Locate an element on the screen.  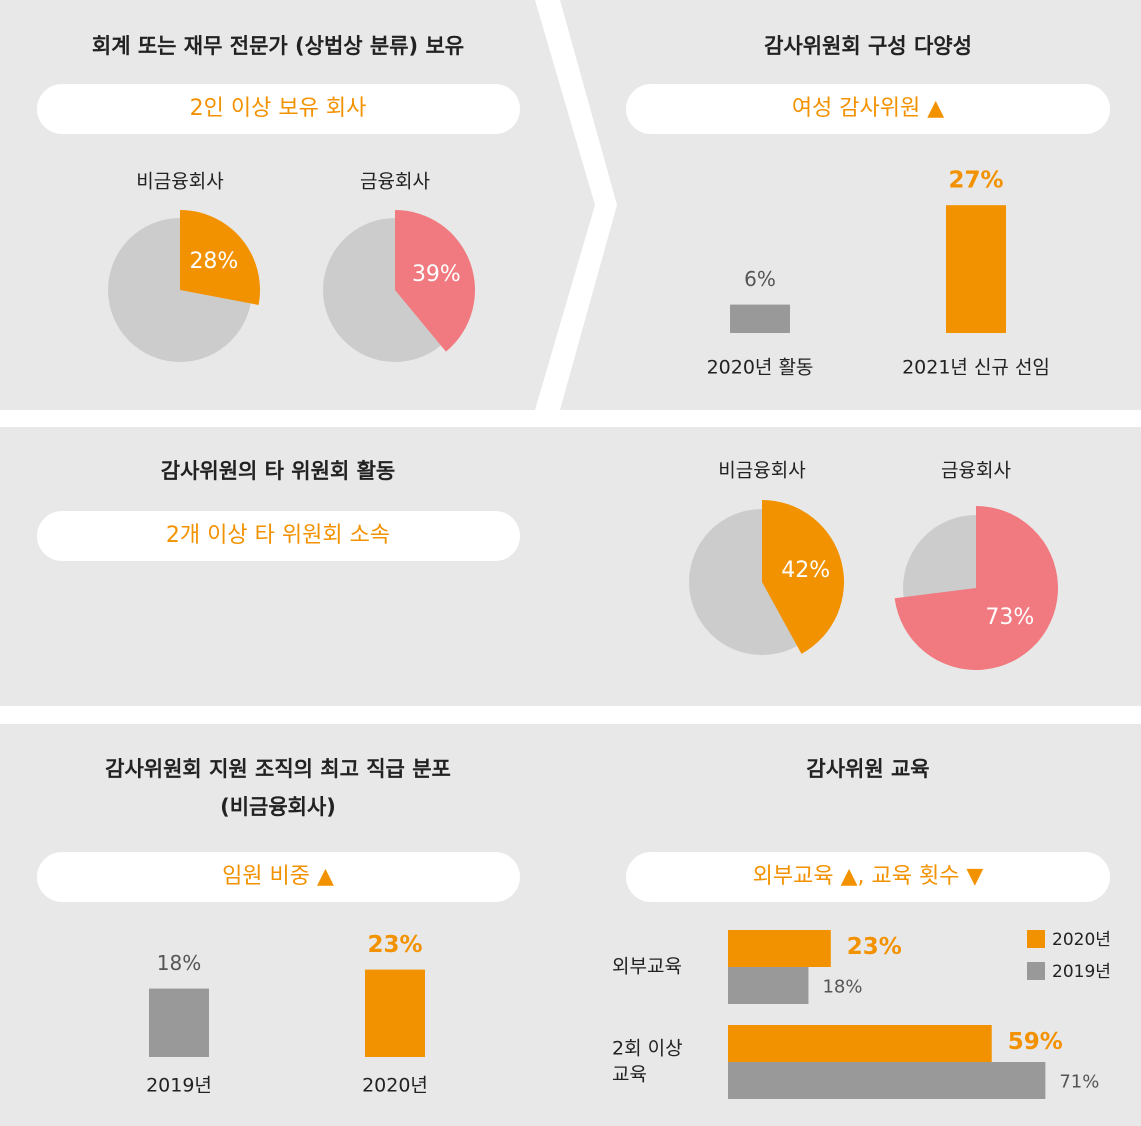
value-label: 27% is located at coordinates (975, 181).